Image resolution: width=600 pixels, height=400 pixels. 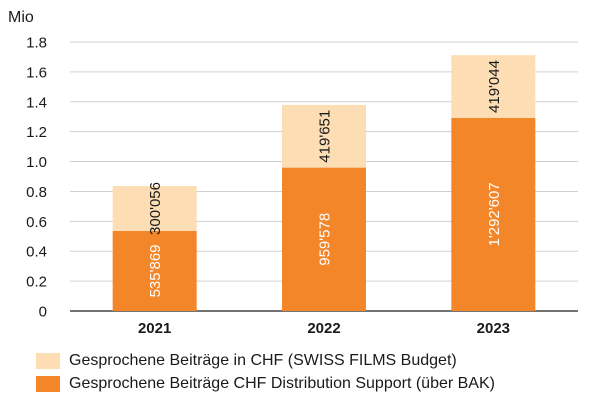 I want to click on bar-value-label-2022-s1: 419'651, so click(x=325, y=136).